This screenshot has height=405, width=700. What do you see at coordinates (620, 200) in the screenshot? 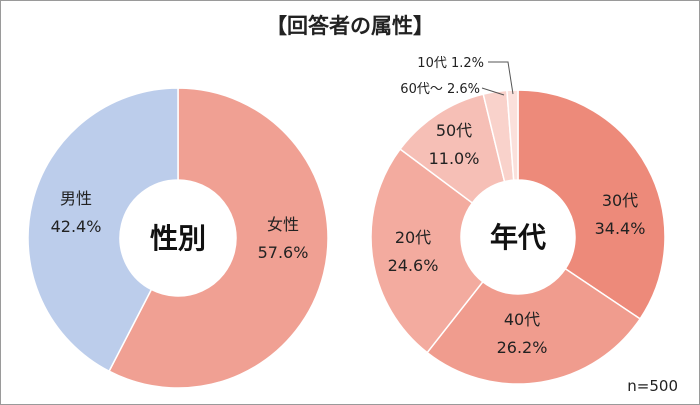
I see `age-label-0: 30代` at bounding box center [620, 200].